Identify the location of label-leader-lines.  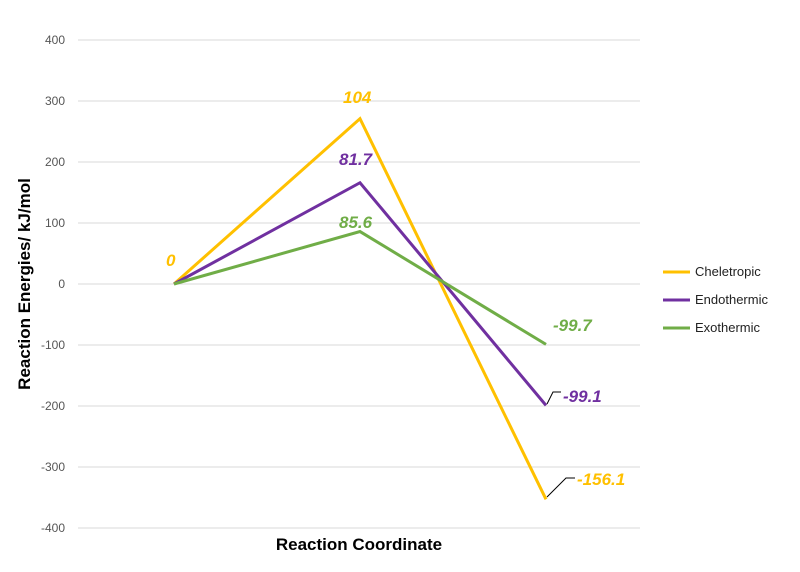
(560, 444).